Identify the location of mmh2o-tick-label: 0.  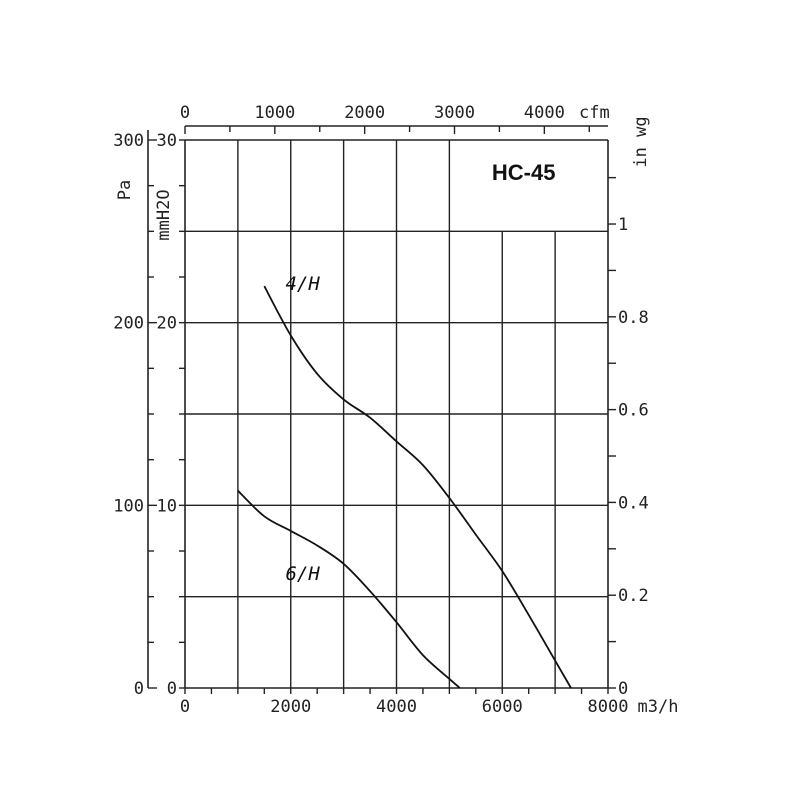
(172, 689).